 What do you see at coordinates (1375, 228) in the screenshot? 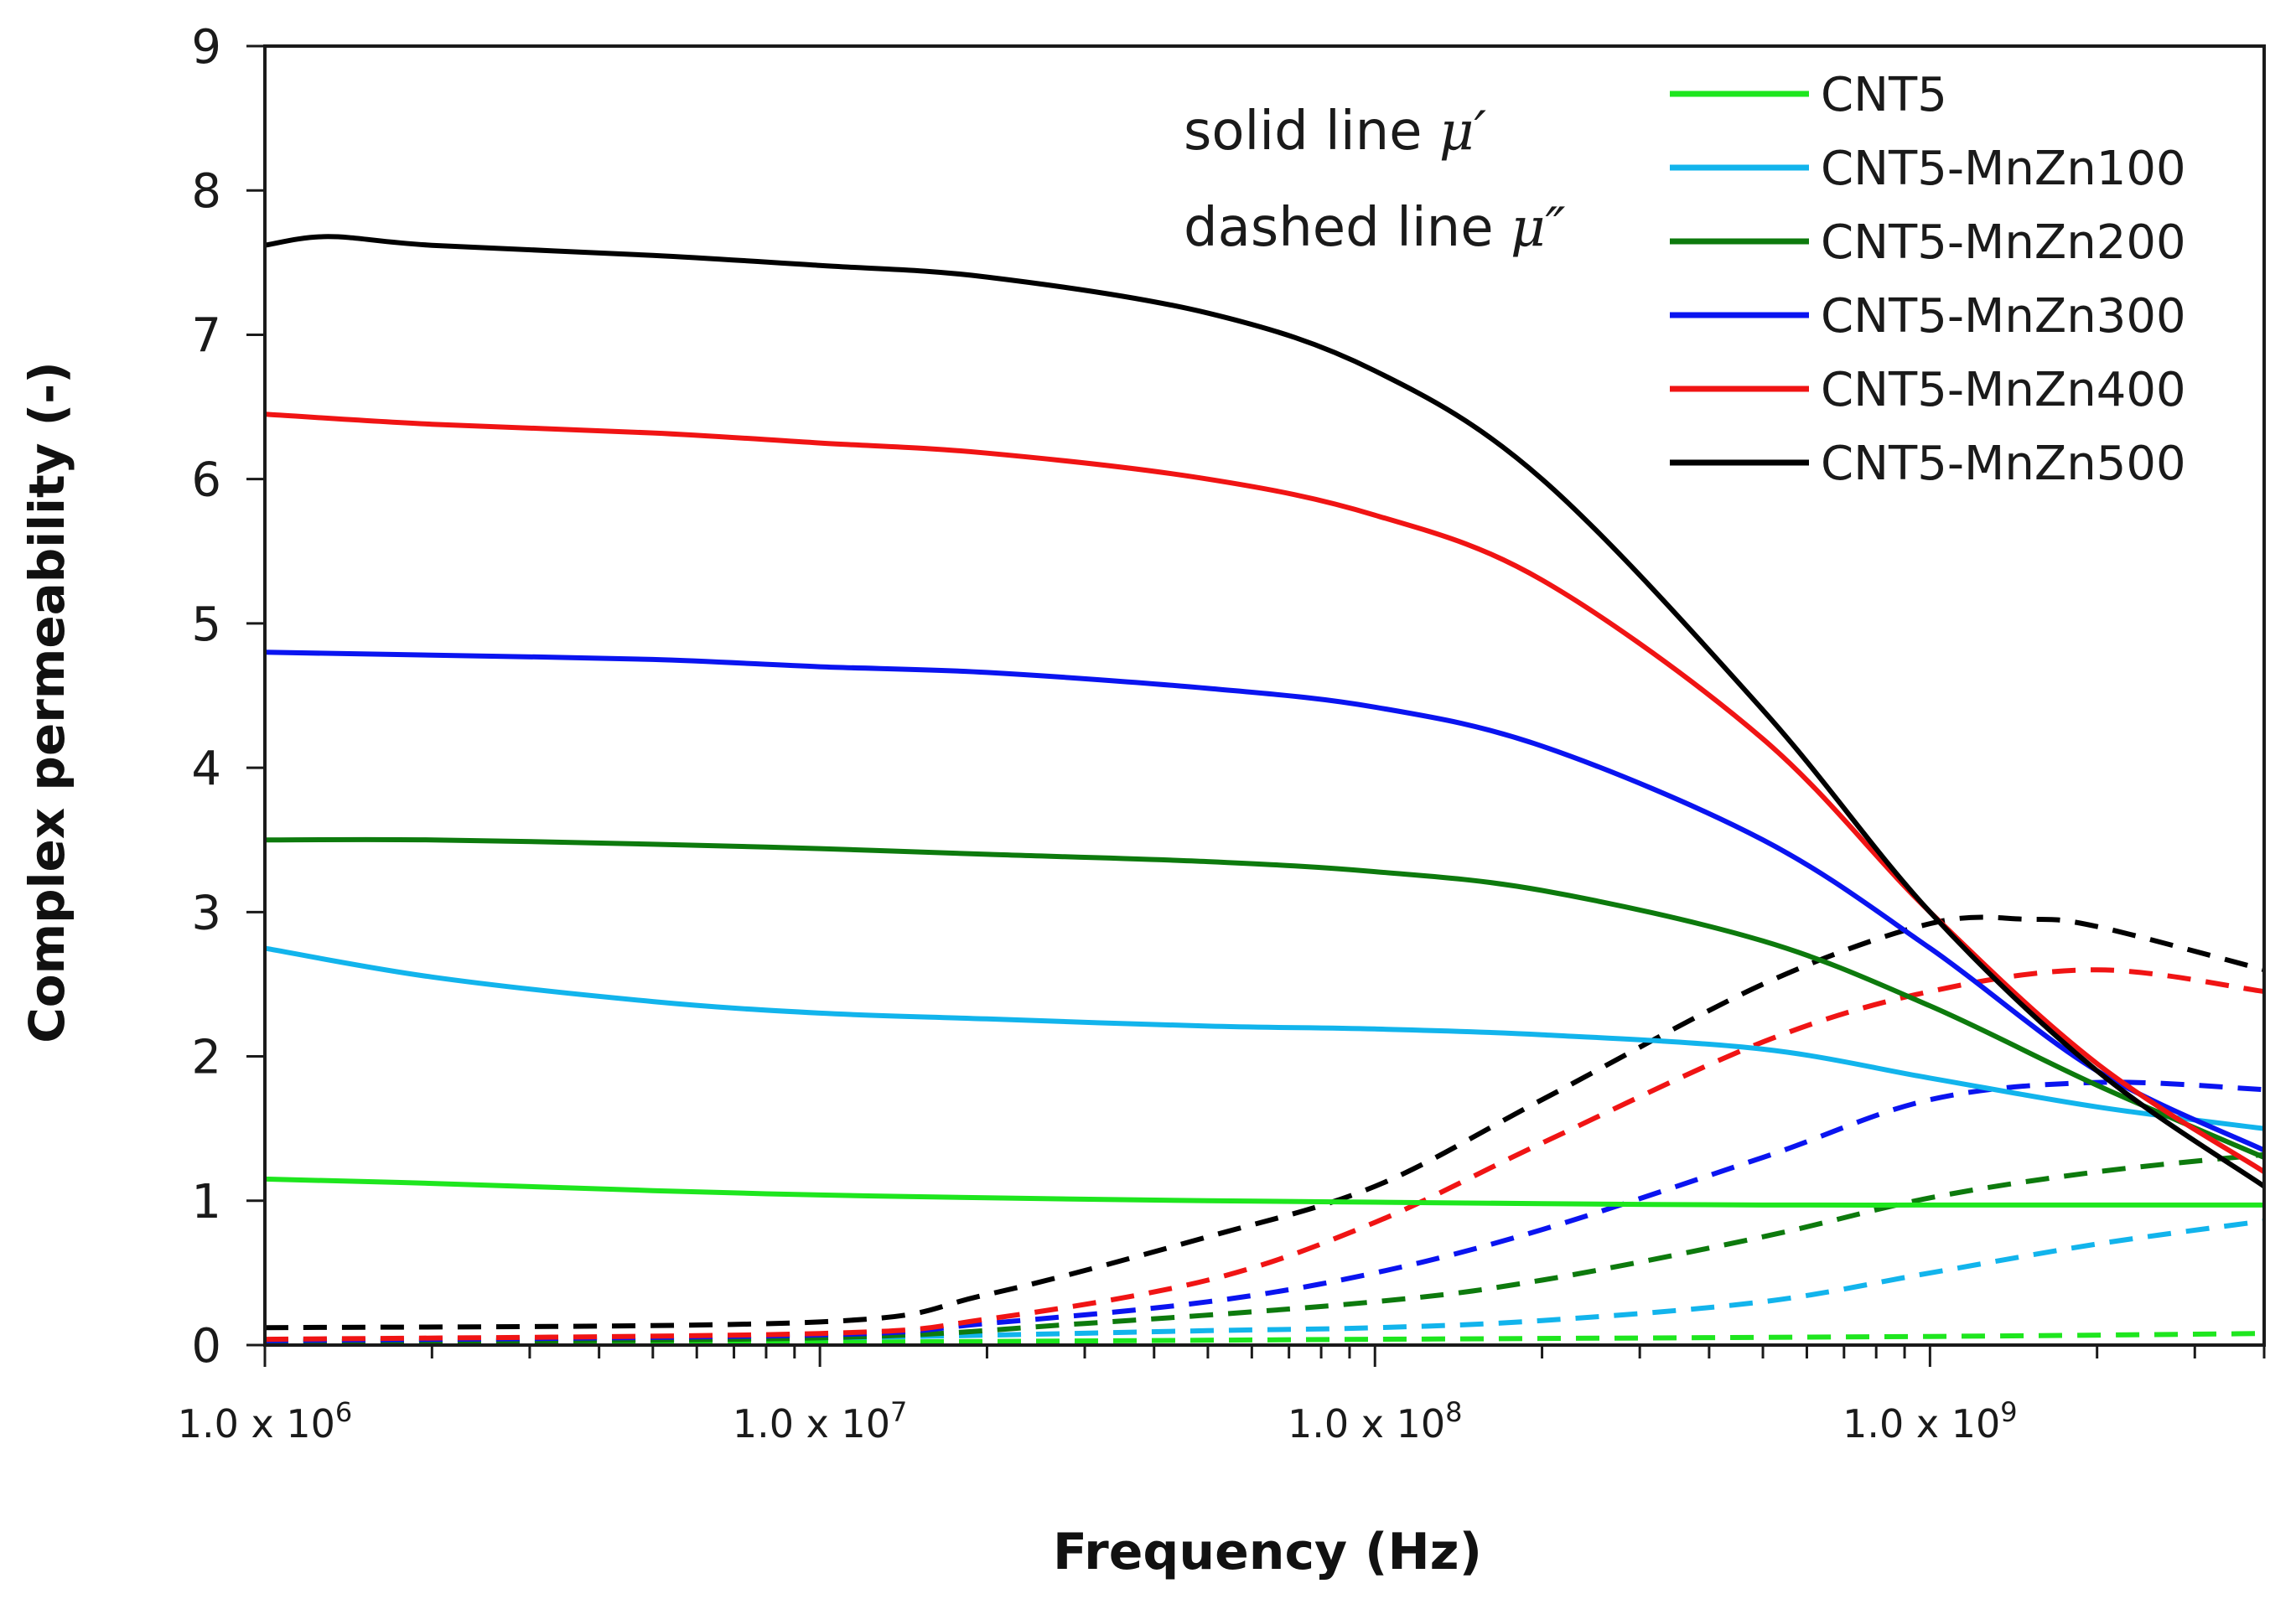
I see `annotation-dashed-line: dashed line μ″` at bounding box center [1375, 228].